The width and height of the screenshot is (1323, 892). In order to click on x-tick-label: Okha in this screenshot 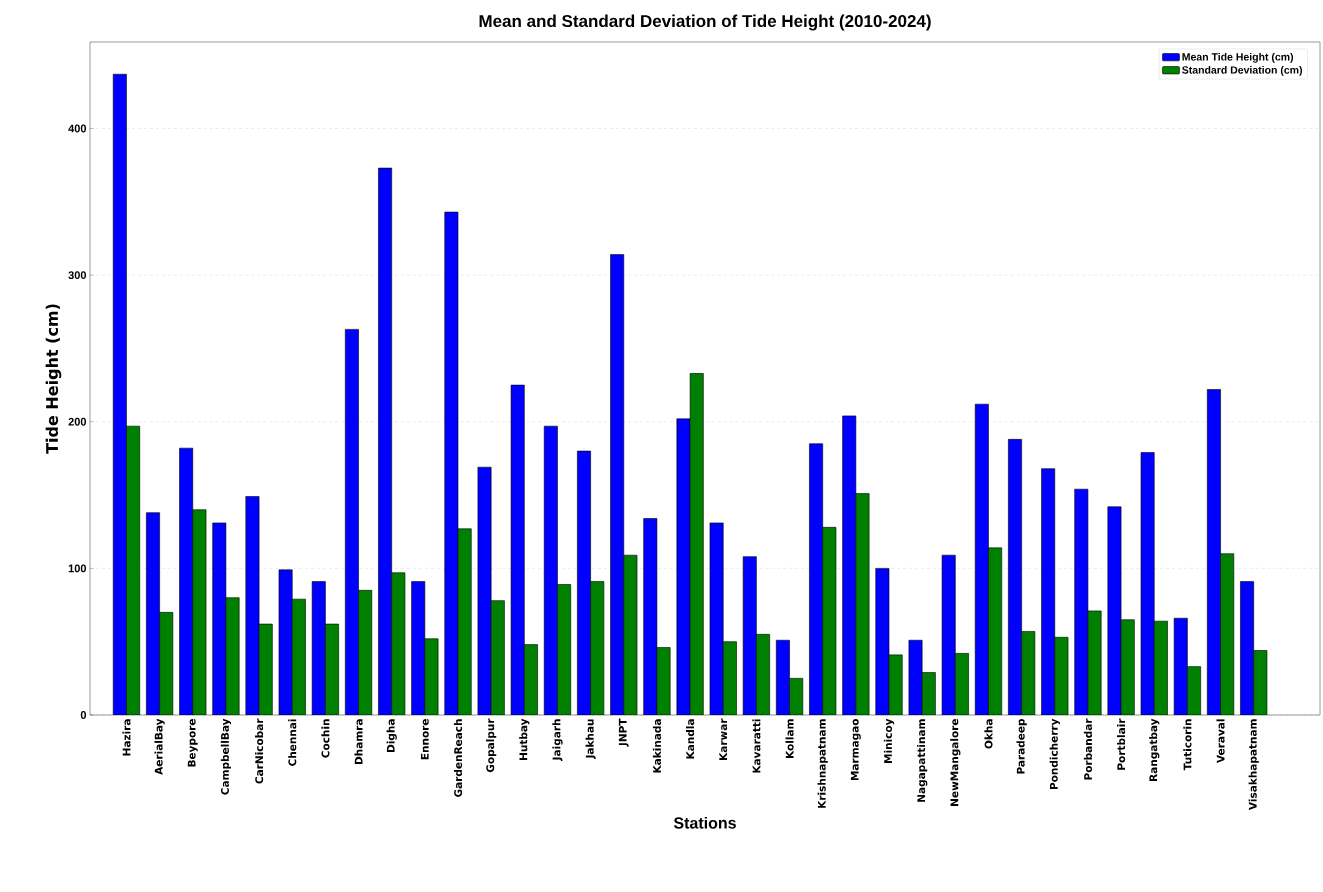, I will do `click(988, 734)`.